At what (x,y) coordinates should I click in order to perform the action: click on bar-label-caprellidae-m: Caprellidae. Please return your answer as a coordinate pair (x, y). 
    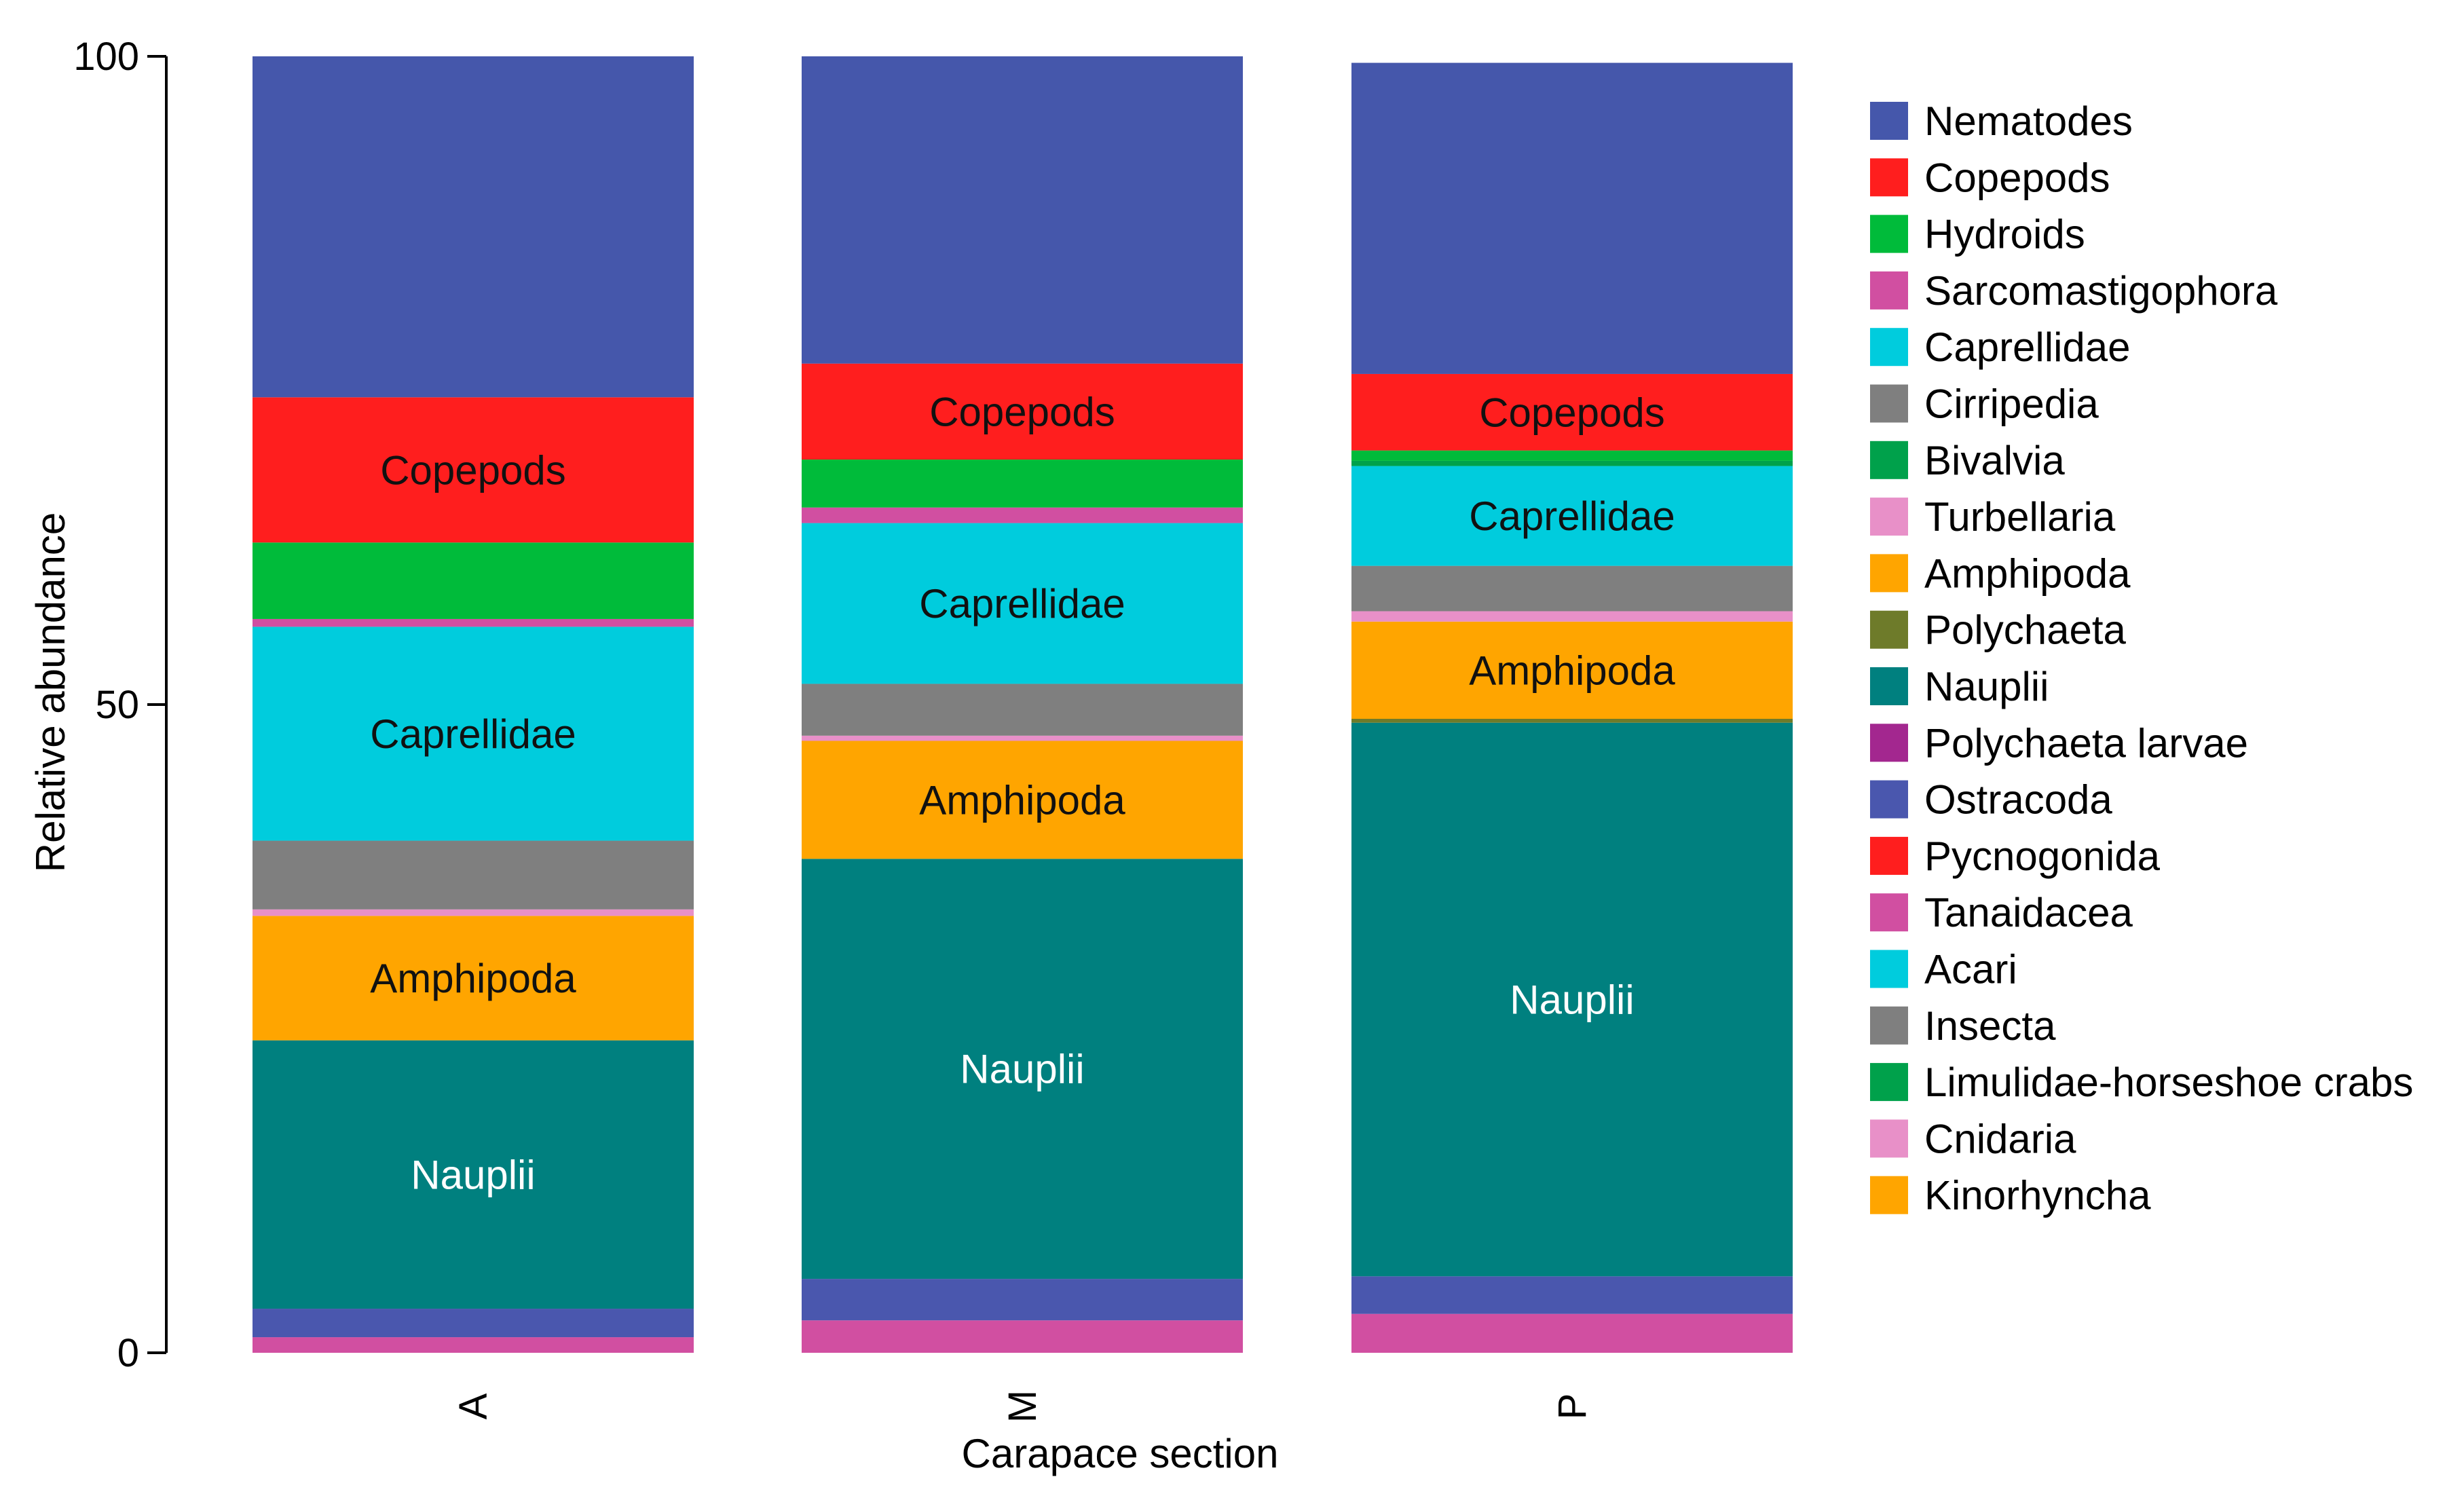
    Looking at the image, I should click on (1022, 604).